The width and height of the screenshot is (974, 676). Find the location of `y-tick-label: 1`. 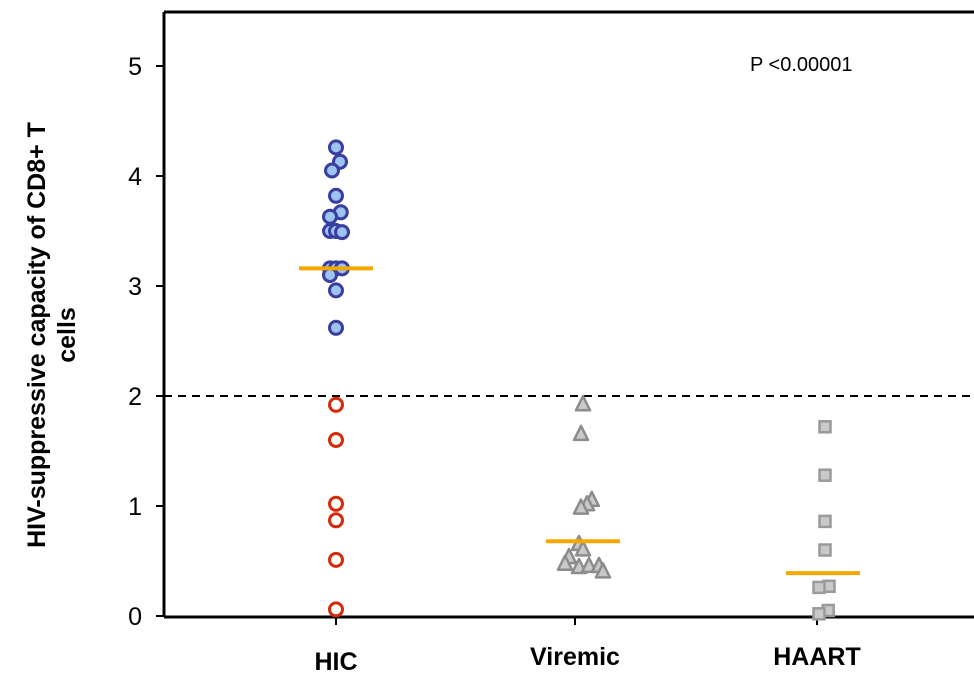

y-tick-label: 1 is located at coordinates (135, 507).